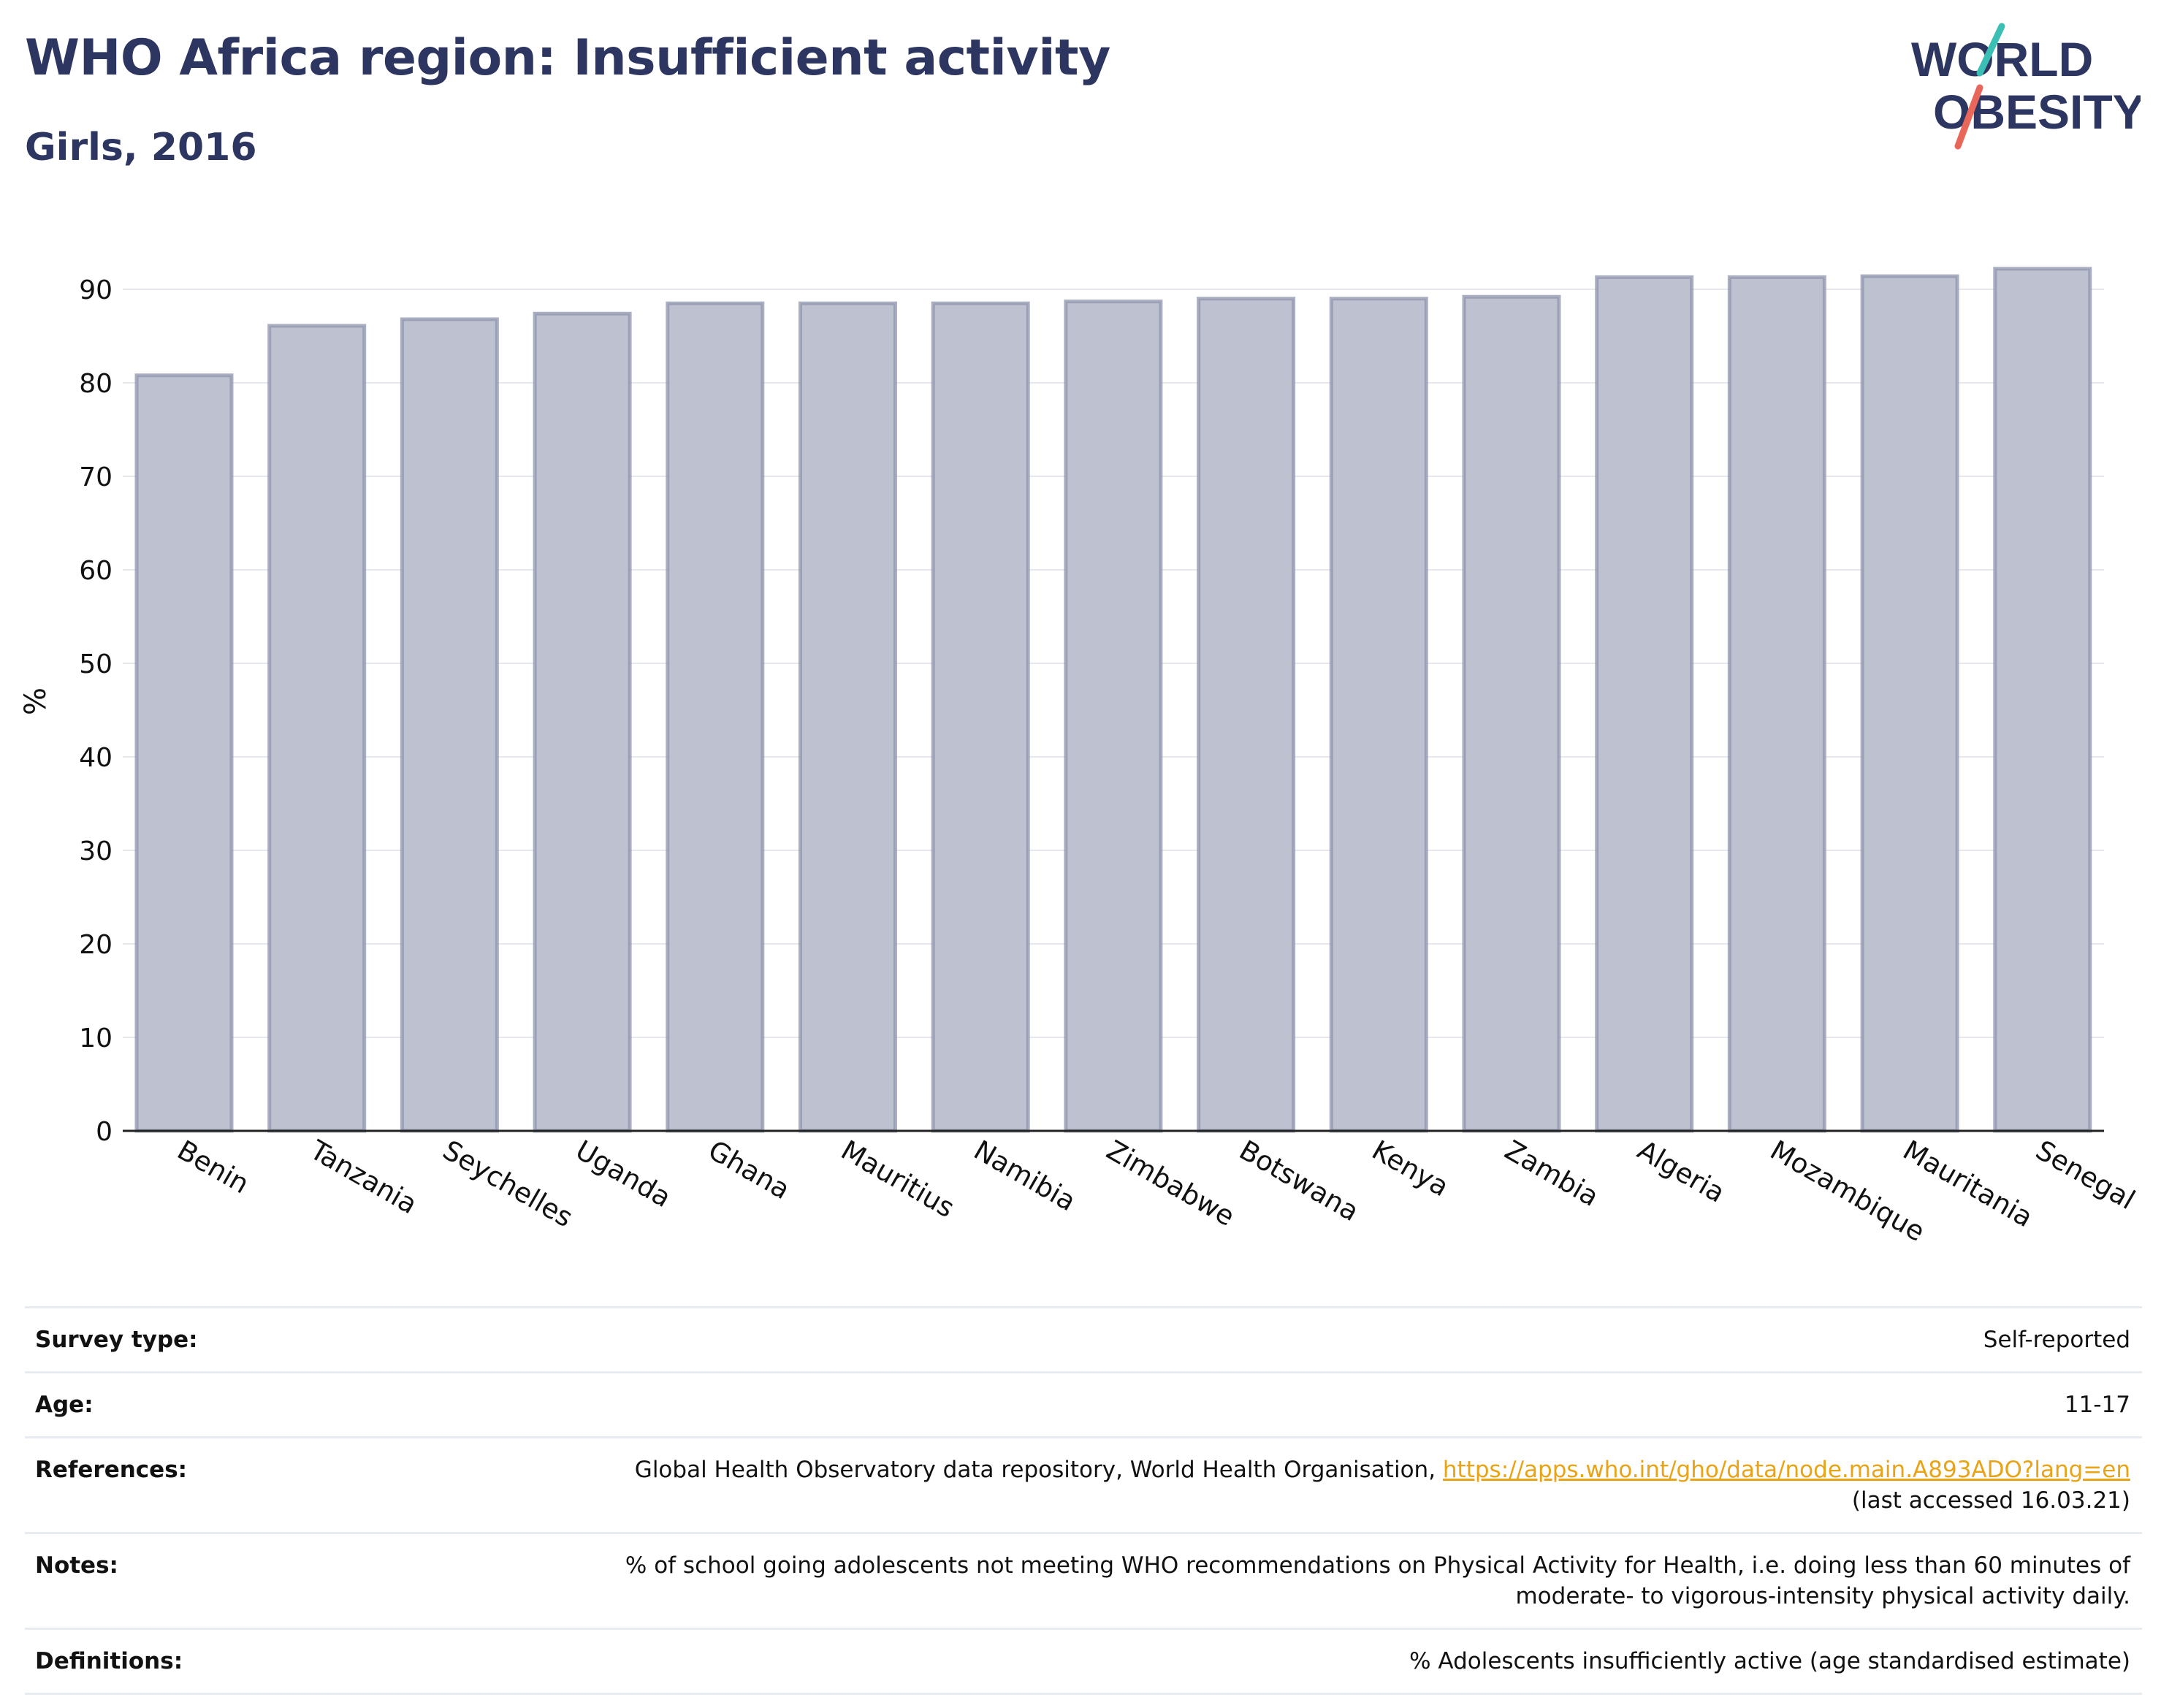 Image resolution: width=2161 pixels, height=1708 pixels. What do you see at coordinates (1511, 713) in the screenshot?
I see `bar-zambia` at bounding box center [1511, 713].